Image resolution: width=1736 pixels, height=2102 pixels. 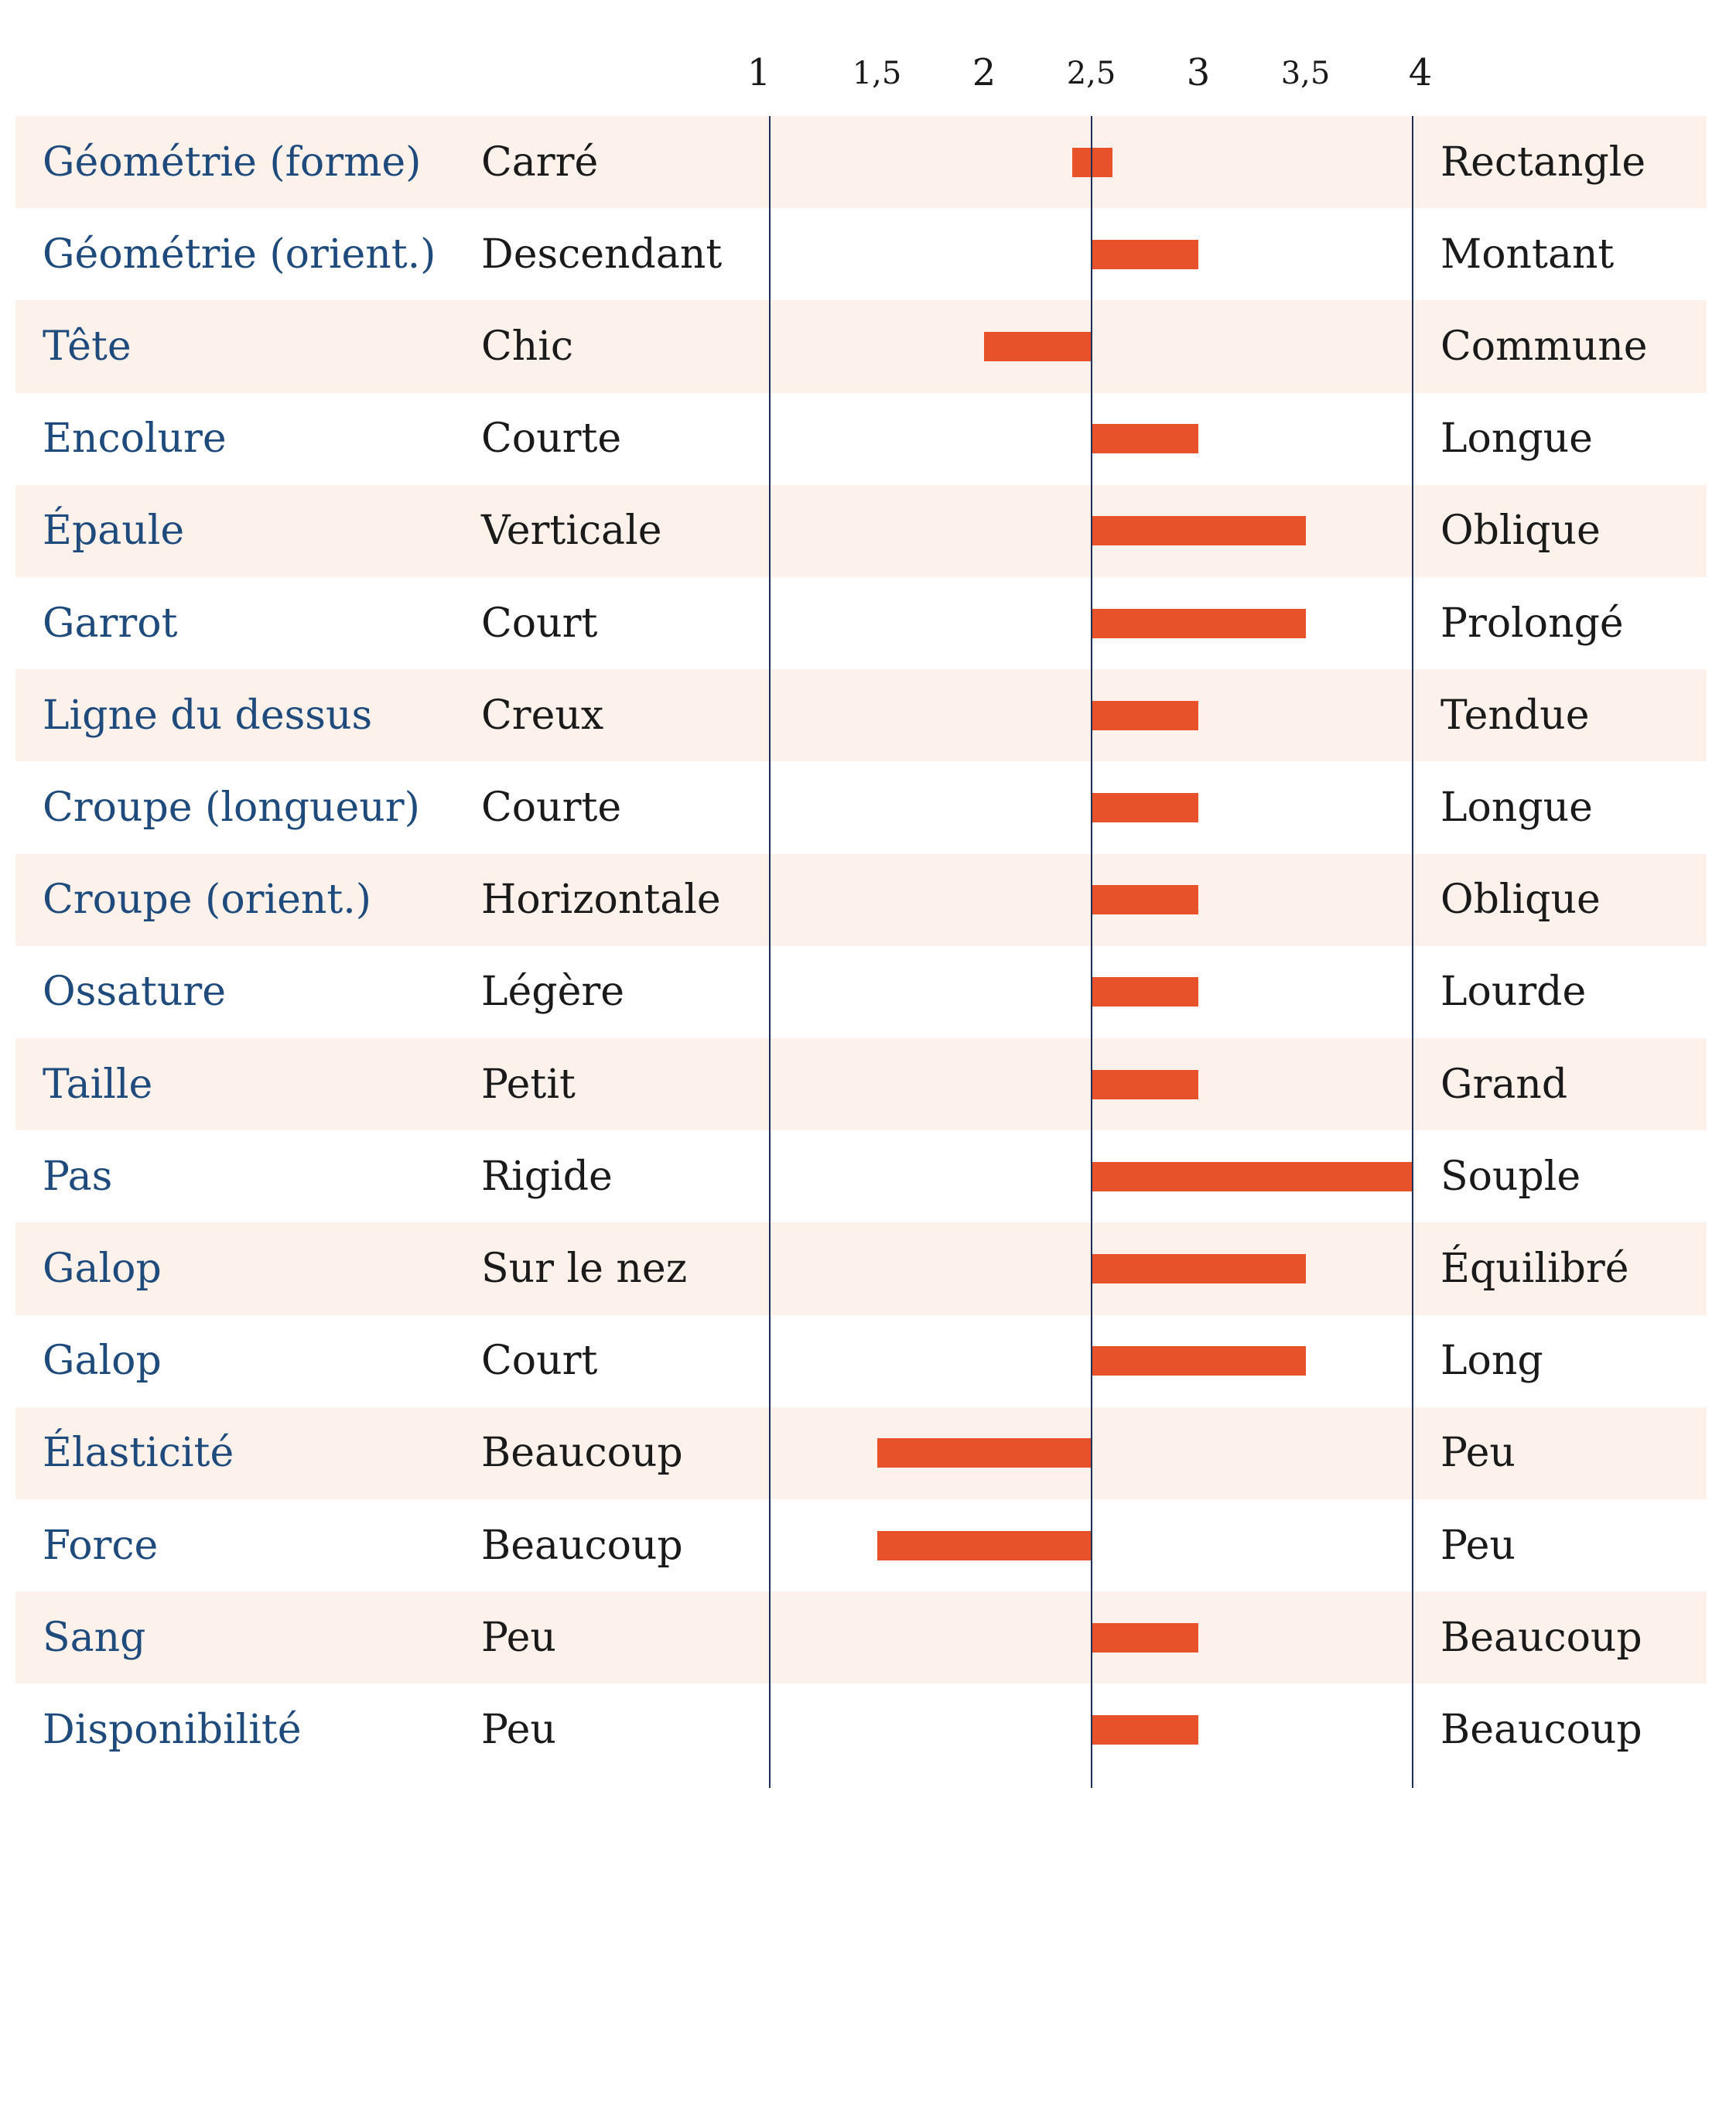 I want to click on high-pole-label: Grand, so click(x=1504, y=1084).